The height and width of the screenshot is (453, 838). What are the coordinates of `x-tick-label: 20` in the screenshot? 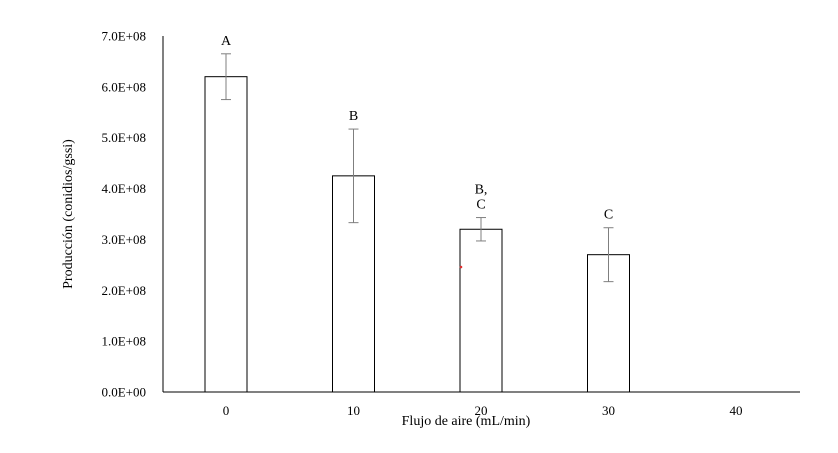 It's located at (481, 410).